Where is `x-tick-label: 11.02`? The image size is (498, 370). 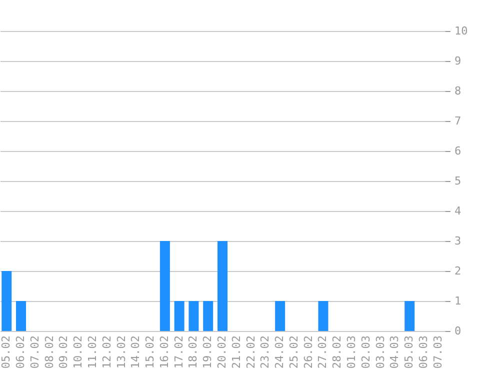
x-tick-label: 11.02 is located at coordinates (92, 352).